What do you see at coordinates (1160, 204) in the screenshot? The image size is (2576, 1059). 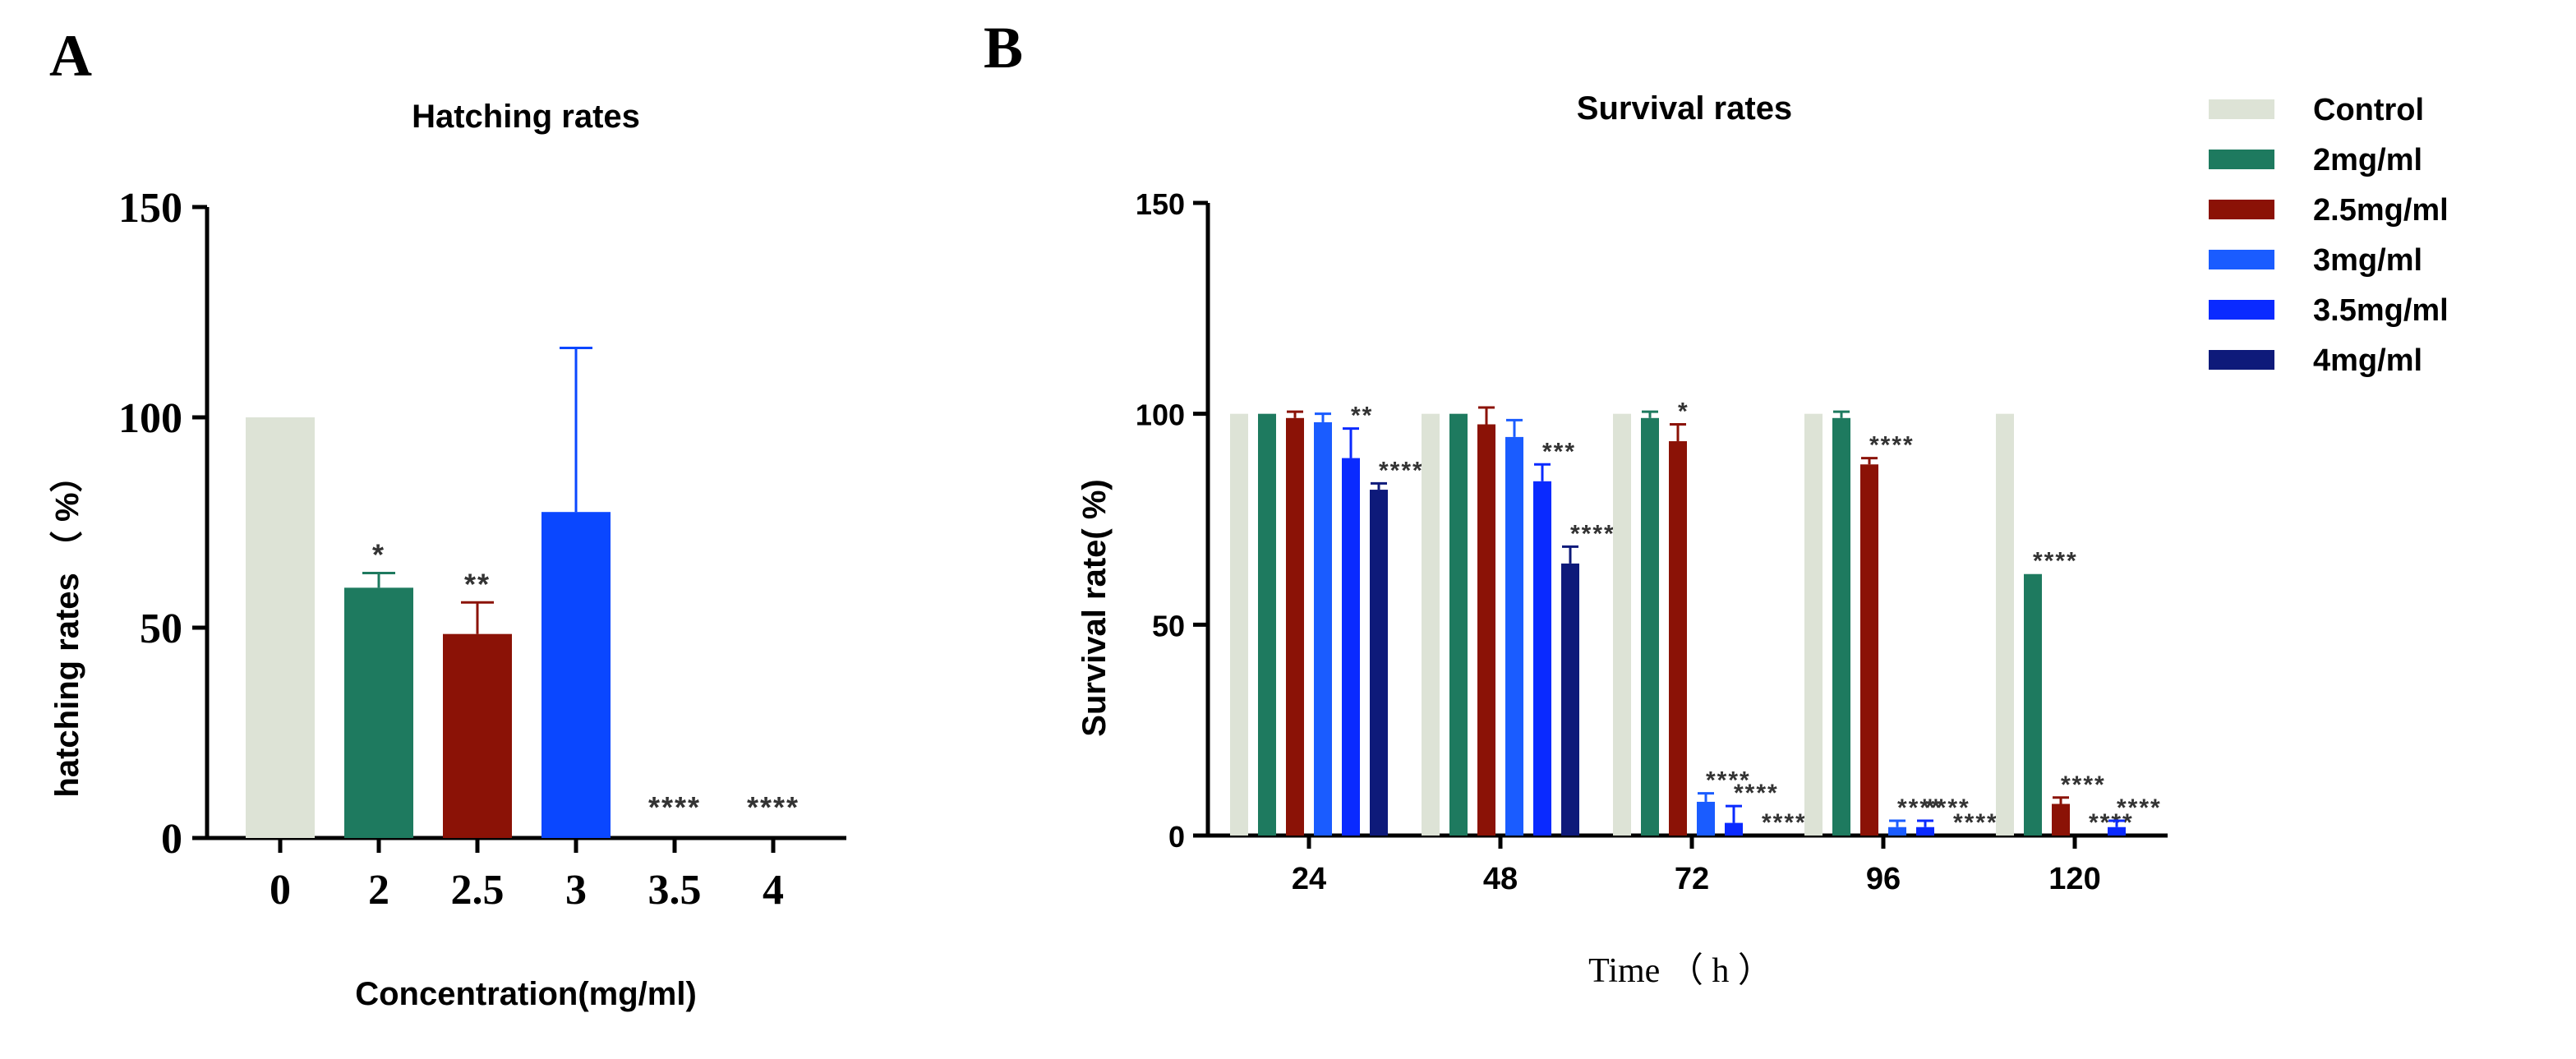 I see `panel-b-y-tick-label: 150` at bounding box center [1160, 204].